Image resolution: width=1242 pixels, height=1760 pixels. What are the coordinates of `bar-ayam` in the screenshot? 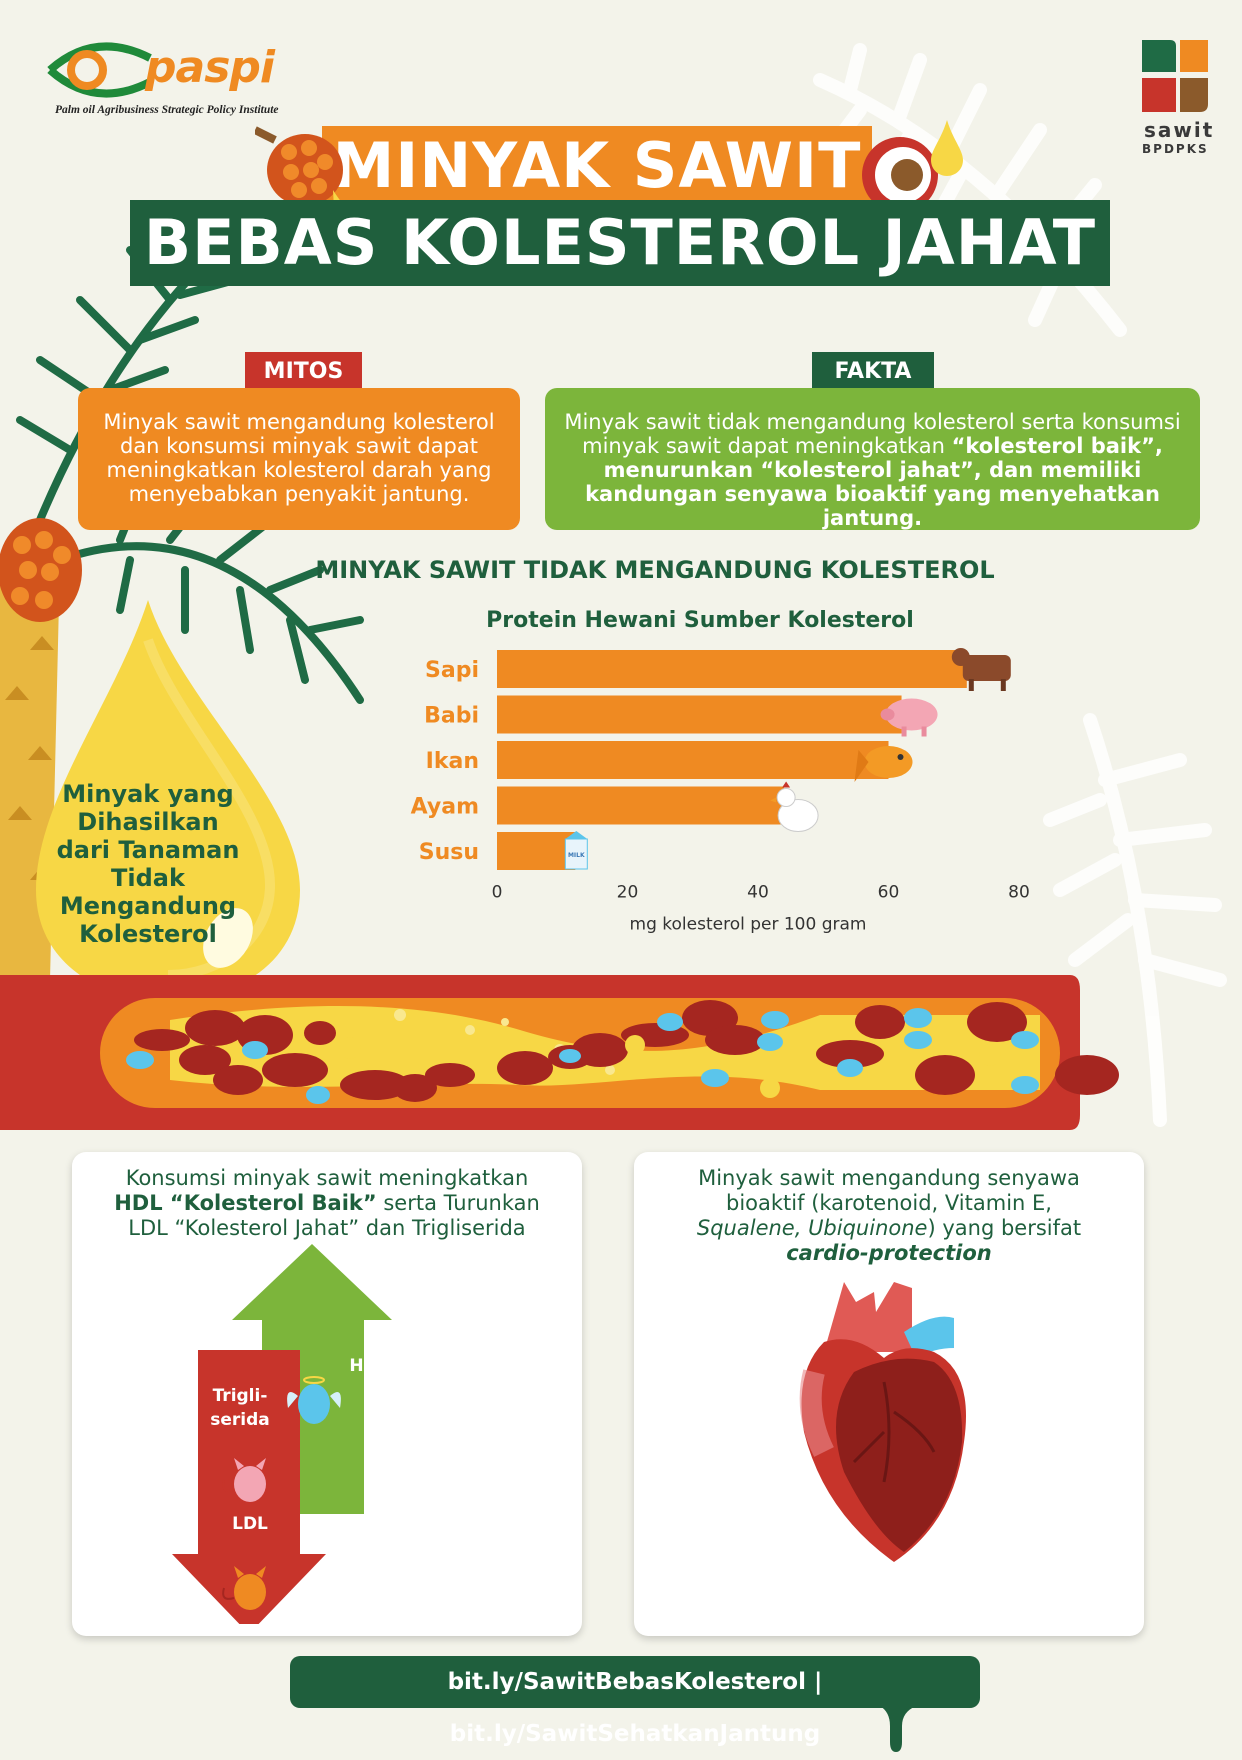 It's located at (641, 805).